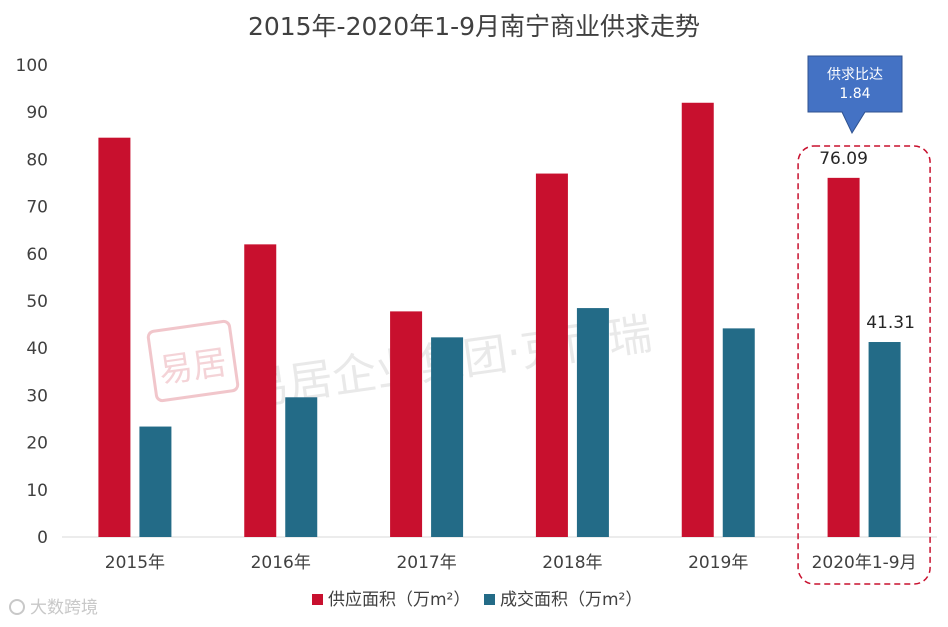 This screenshot has width=948, height=627. Describe the element at coordinates (571, 600) in the screenshot. I see `legend-label: 成交面积（万m²）` at that location.